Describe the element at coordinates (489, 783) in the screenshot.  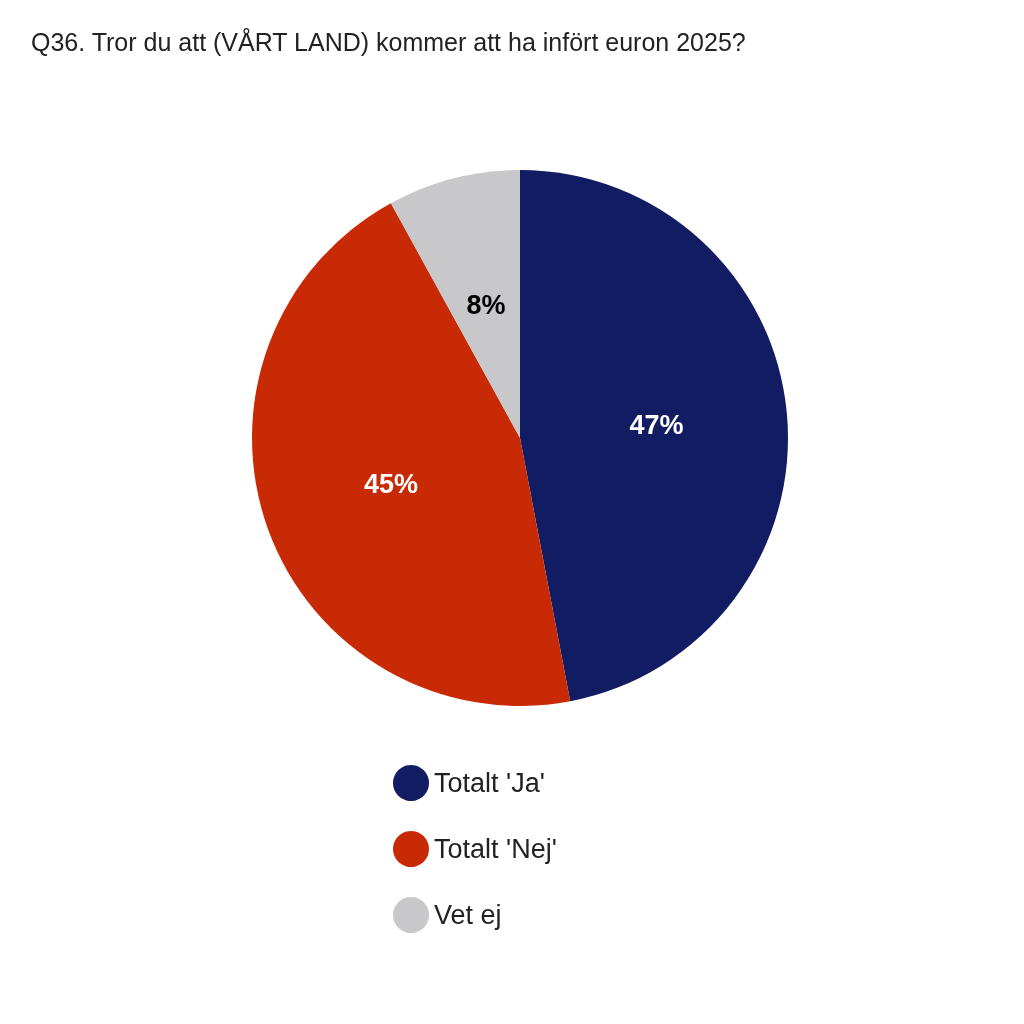
I see `legend-label: Totalt 'Ja'` at that location.